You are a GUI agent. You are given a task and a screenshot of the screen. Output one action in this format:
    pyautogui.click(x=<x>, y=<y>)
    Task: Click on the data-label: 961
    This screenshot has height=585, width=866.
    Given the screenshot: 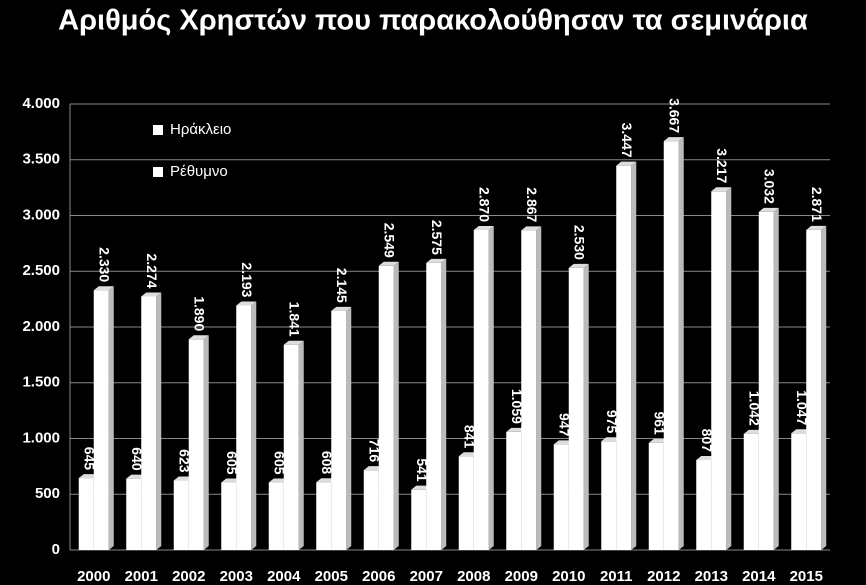 What is the action you would take?
    pyautogui.click(x=660, y=423)
    